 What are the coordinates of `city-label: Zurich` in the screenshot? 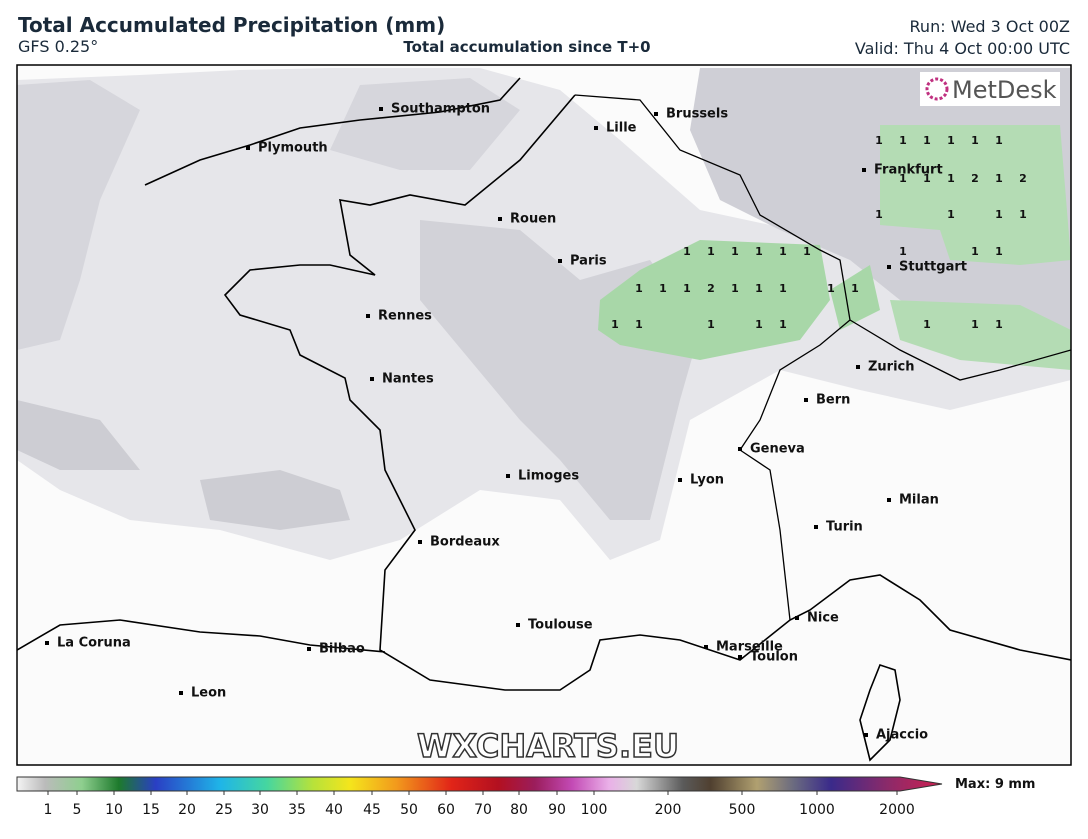 It's located at (891, 367).